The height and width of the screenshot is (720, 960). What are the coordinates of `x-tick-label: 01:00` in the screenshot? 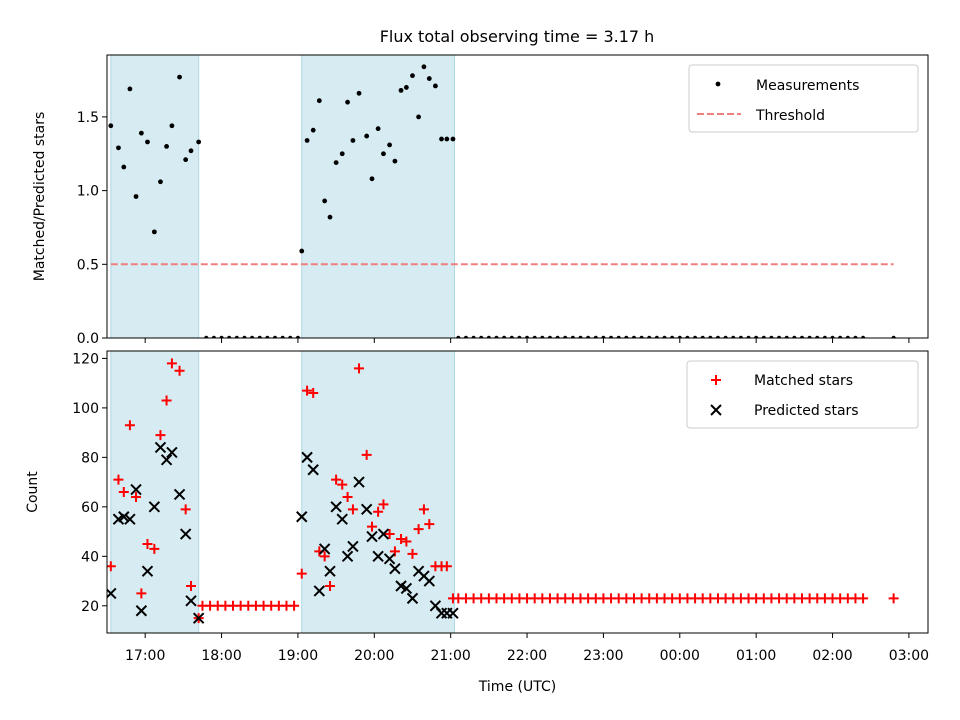 It's located at (756, 656).